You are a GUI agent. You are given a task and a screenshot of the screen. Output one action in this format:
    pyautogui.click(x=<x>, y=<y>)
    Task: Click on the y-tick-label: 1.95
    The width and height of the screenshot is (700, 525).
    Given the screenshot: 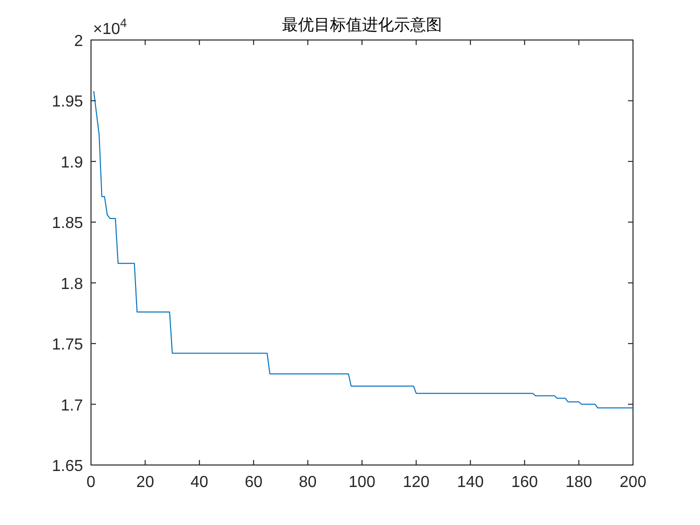 What is the action you would take?
    pyautogui.click(x=68, y=102)
    